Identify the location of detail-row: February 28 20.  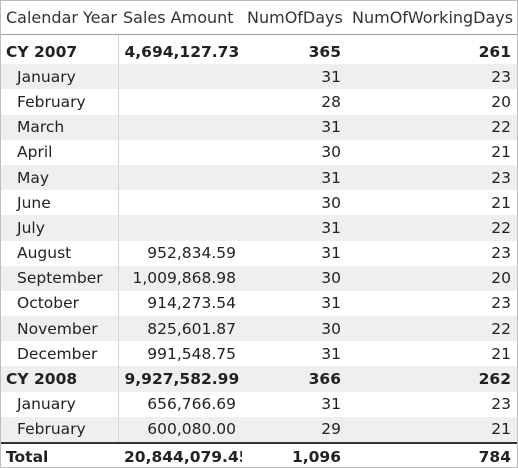
(259, 102).